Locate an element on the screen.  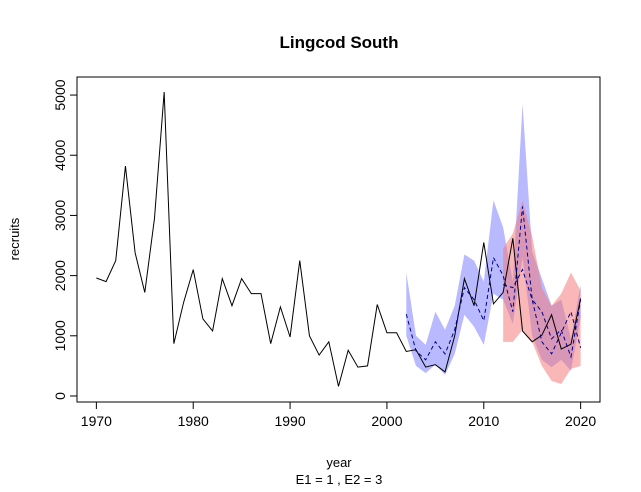
forecast-E2-band is located at coordinates (542, 292).